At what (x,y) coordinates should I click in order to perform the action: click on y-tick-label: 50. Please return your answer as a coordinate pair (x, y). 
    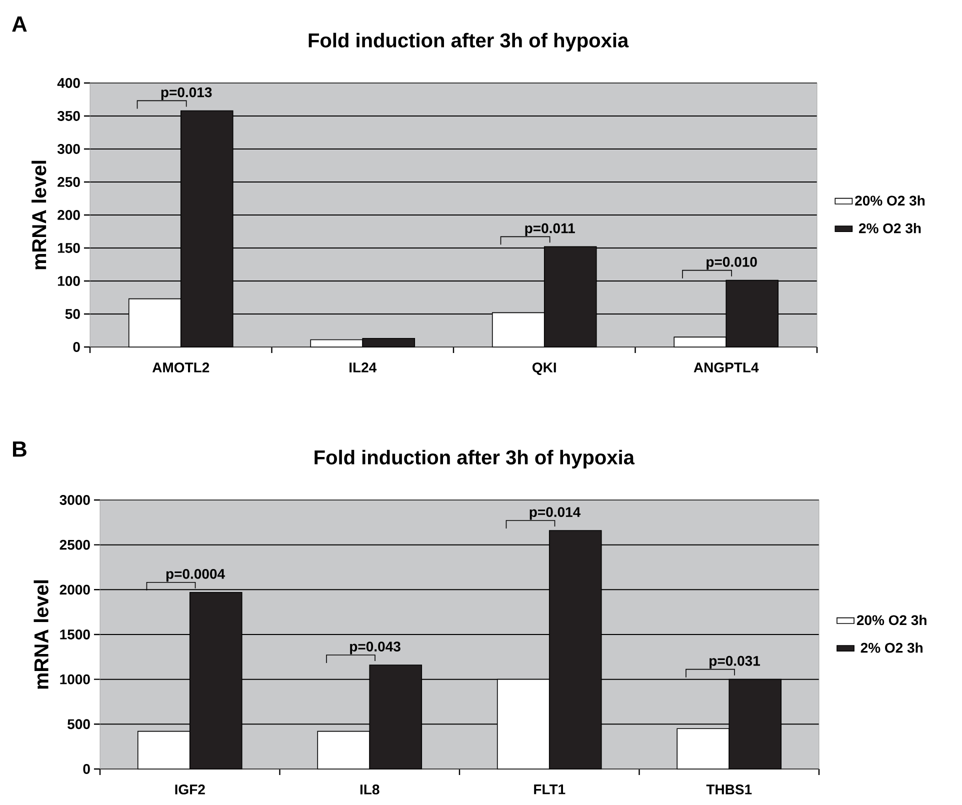
    Looking at the image, I should click on (72, 314).